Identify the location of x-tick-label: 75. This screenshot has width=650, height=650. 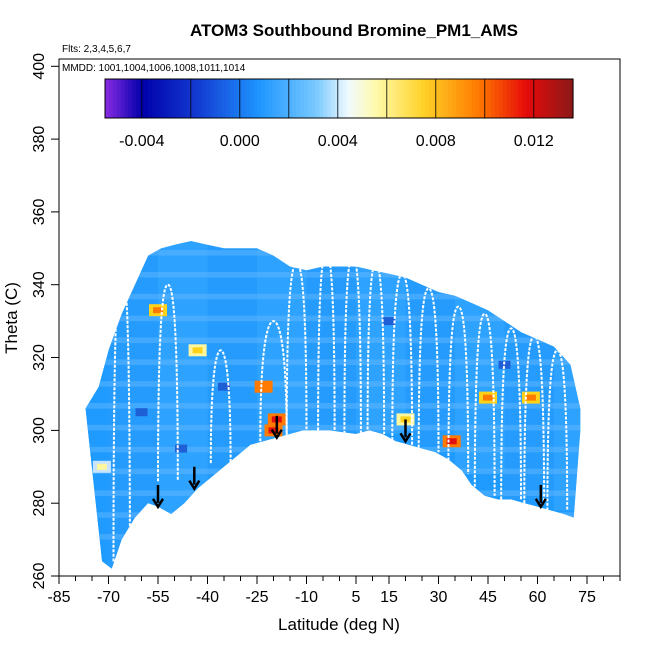
(587, 597).